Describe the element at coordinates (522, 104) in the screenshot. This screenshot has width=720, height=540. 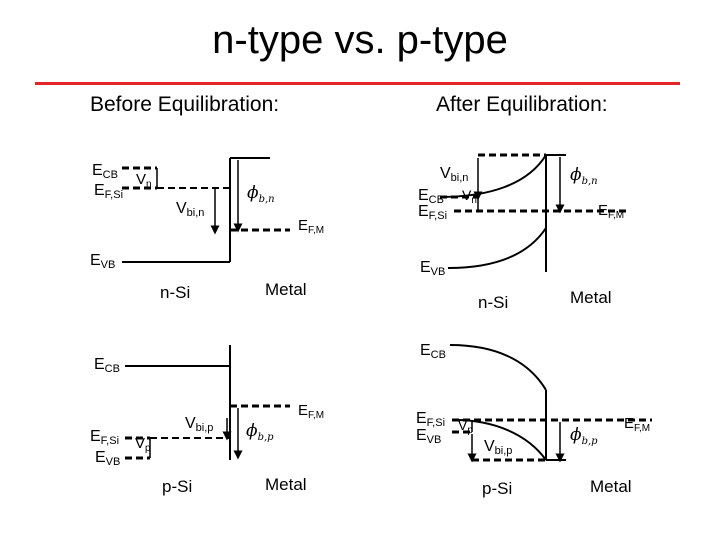
I see `heading-after: After Equilibration:` at that location.